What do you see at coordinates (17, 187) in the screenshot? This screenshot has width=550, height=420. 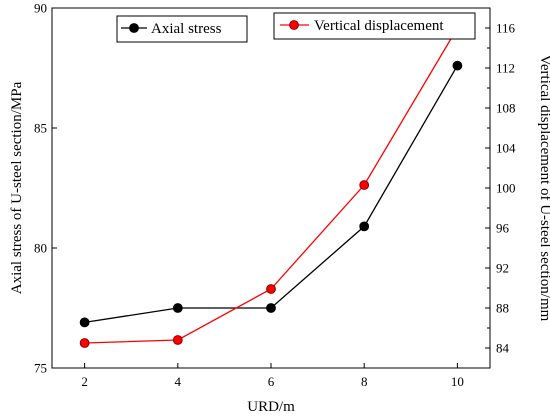 I see `left-y-axis-title: Axial stress of U-steel section/MPa` at bounding box center [17, 187].